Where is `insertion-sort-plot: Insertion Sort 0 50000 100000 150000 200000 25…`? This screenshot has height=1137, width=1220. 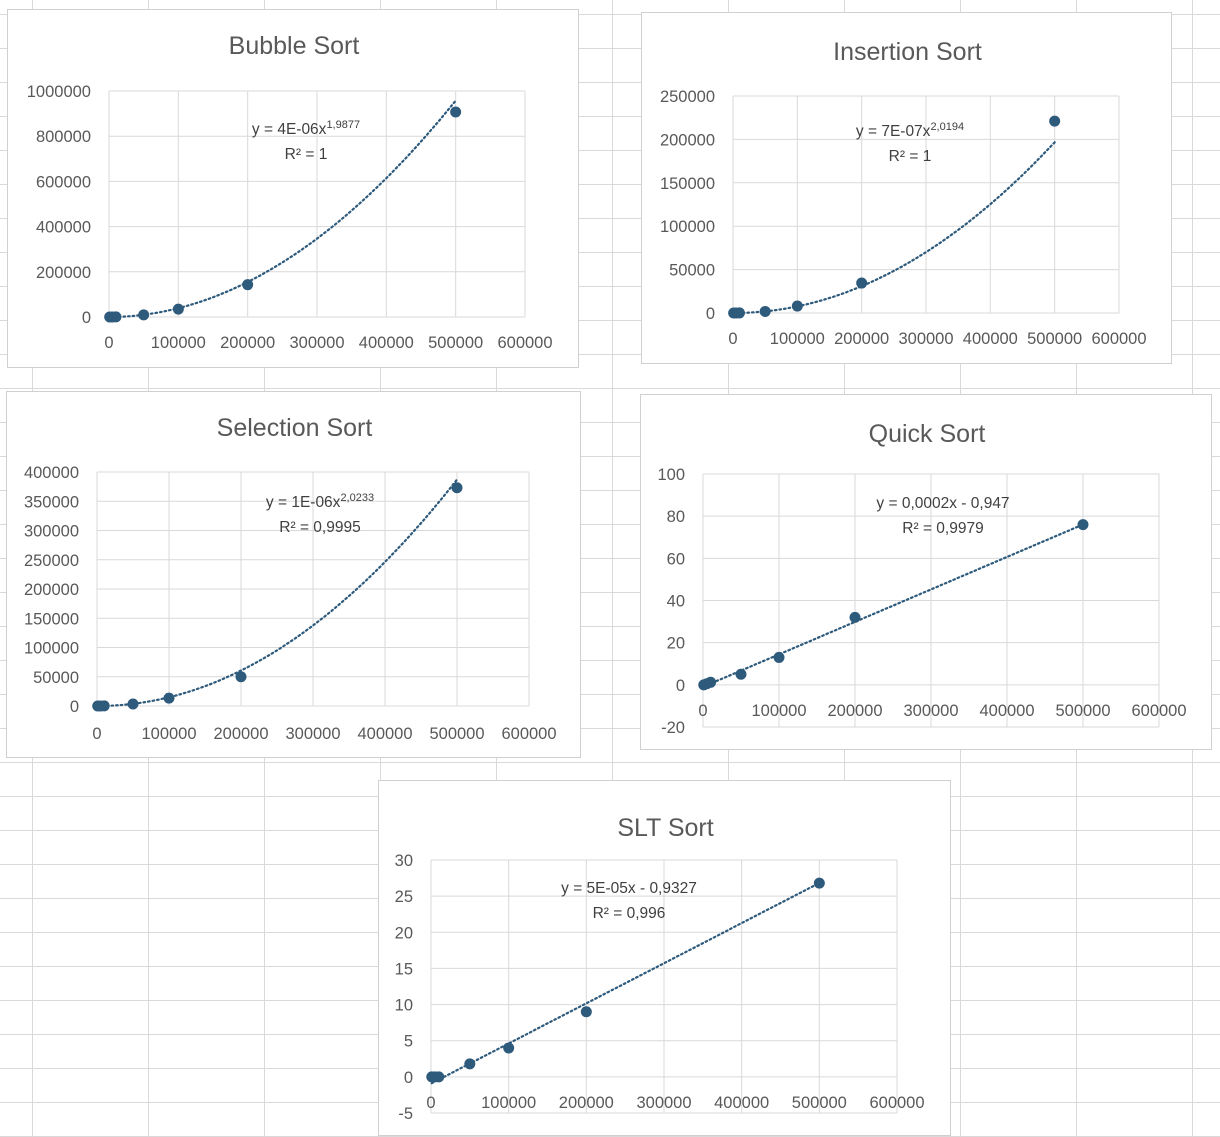
insertion-sort-plot: Insertion Sort 0 50000 100000 150000 200000 25… is located at coordinates (903, 193).